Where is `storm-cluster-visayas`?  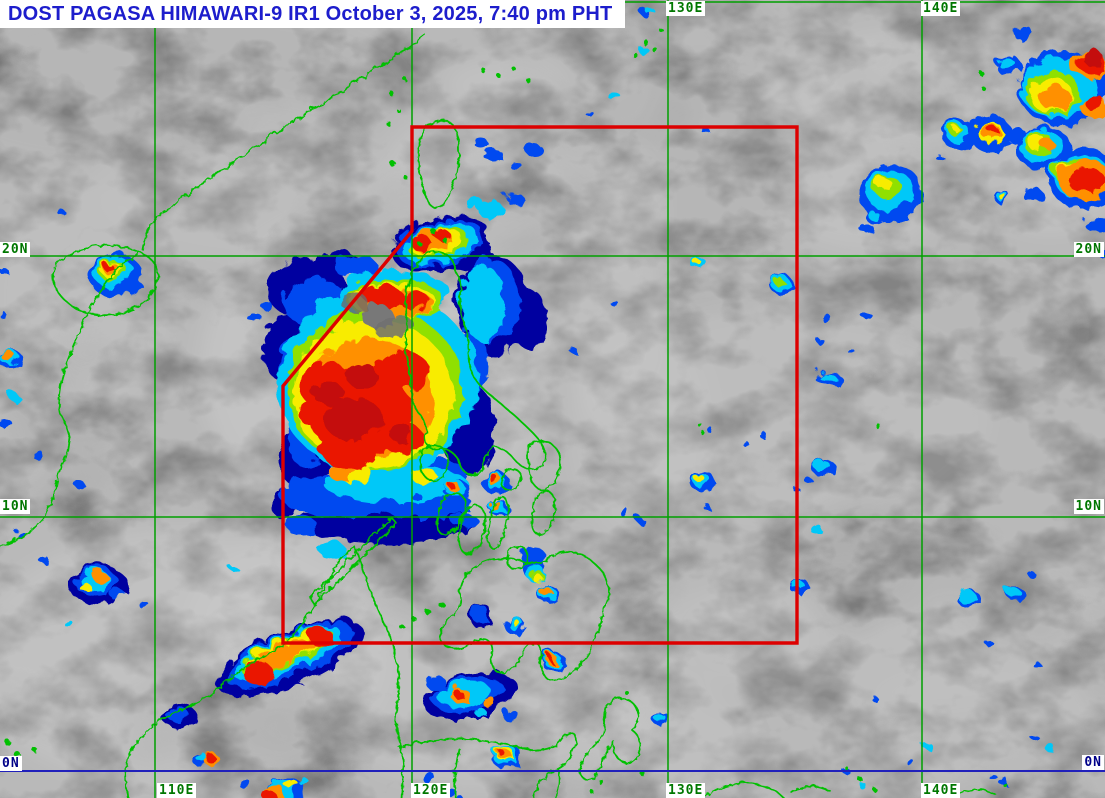 storm-cluster-visayas is located at coordinates (457, 492).